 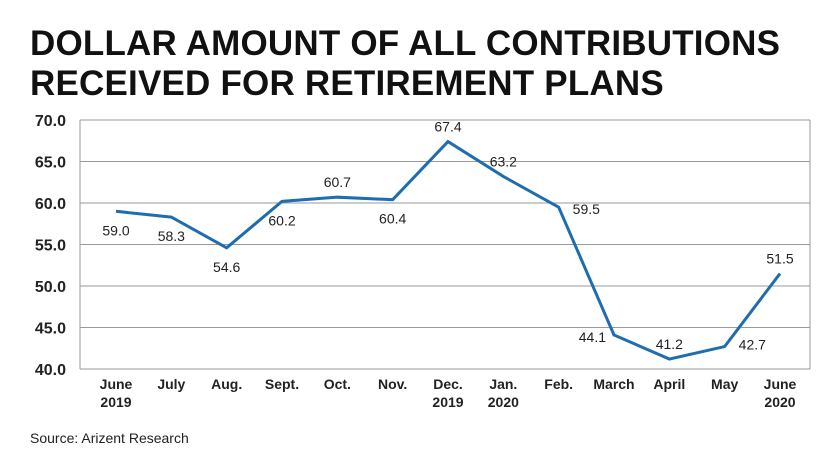 I want to click on x-tick-label: March, so click(x=613, y=384).